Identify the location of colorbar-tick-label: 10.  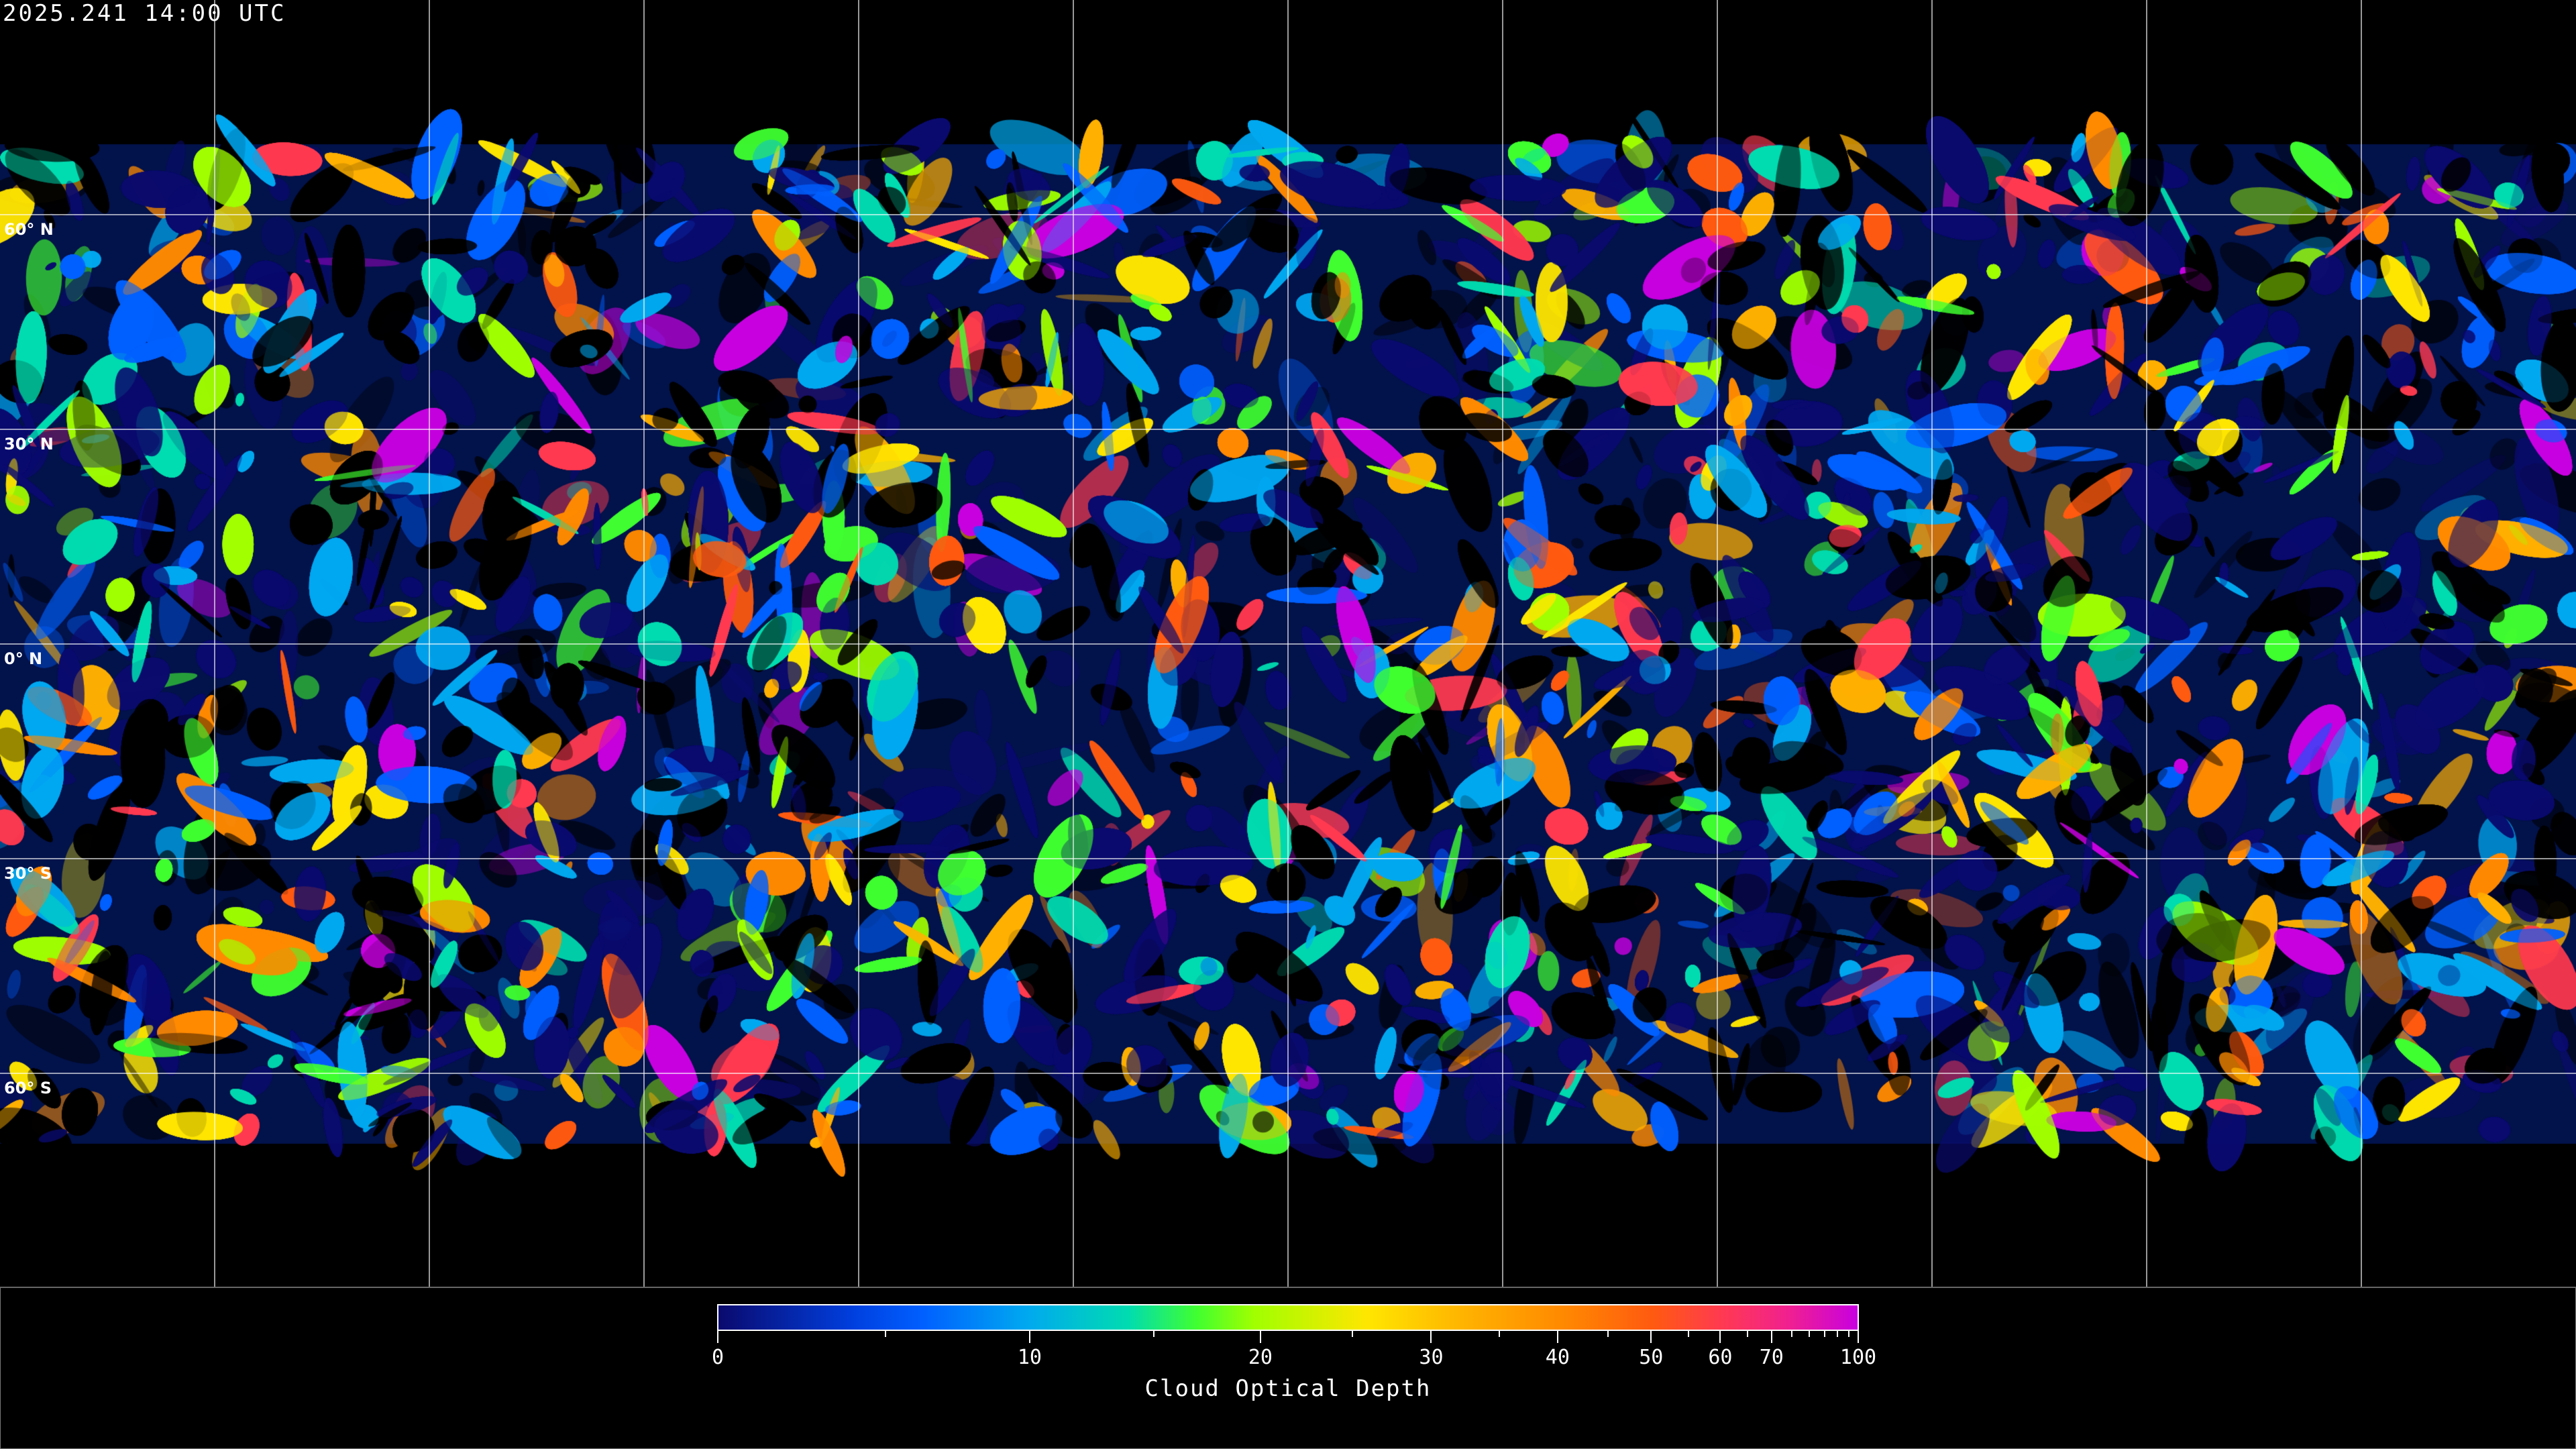
(1029, 1357).